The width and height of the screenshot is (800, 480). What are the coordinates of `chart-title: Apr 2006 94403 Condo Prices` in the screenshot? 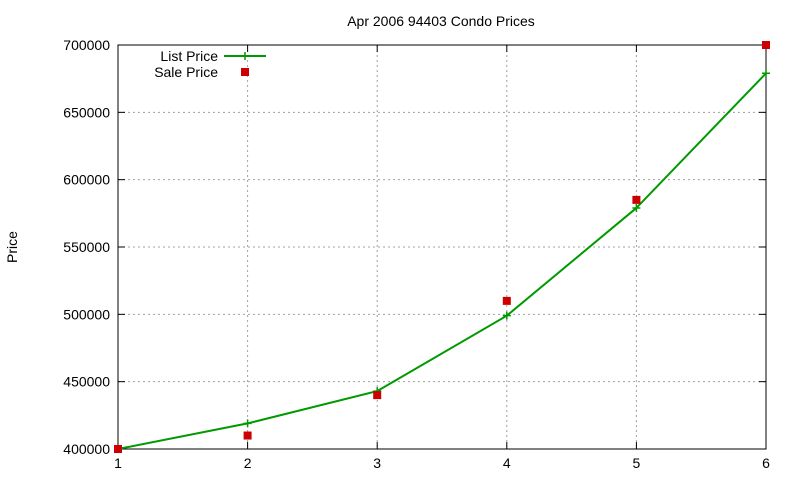 It's located at (441, 21).